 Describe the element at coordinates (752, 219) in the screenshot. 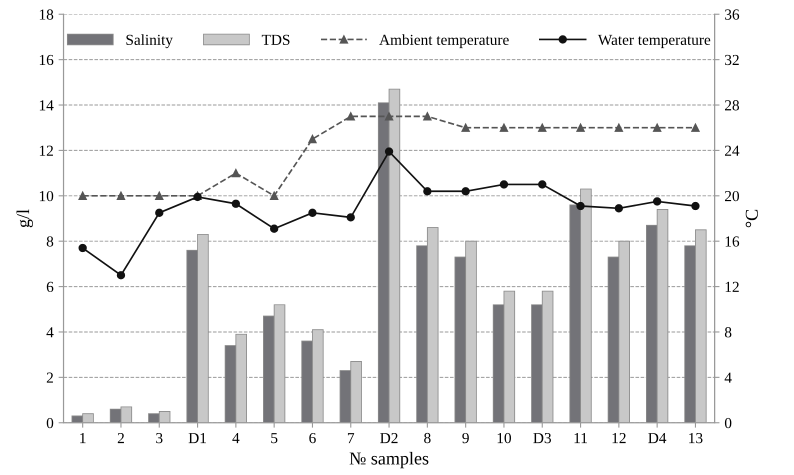

I see `y2-axis-title: °C` at that location.